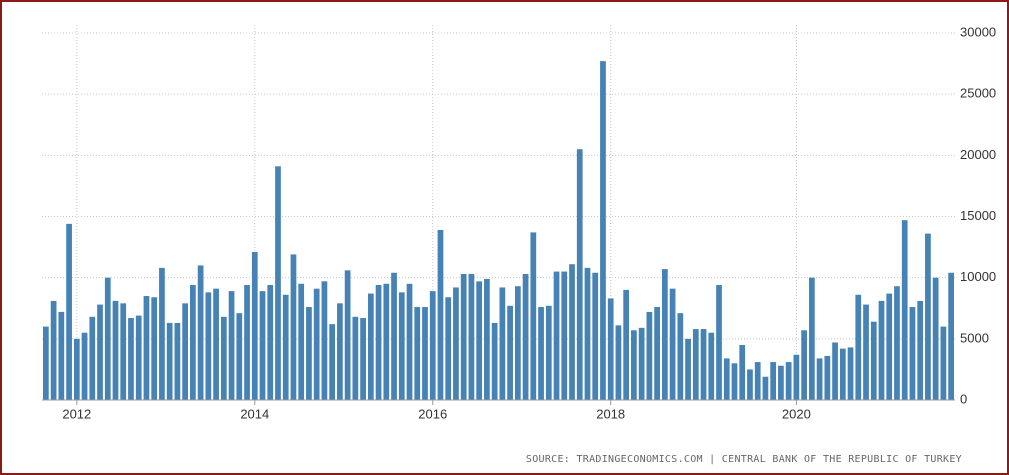 The width and height of the screenshot is (1009, 475). Describe the element at coordinates (76, 413) in the screenshot. I see `x-tick-label: 2012` at that location.